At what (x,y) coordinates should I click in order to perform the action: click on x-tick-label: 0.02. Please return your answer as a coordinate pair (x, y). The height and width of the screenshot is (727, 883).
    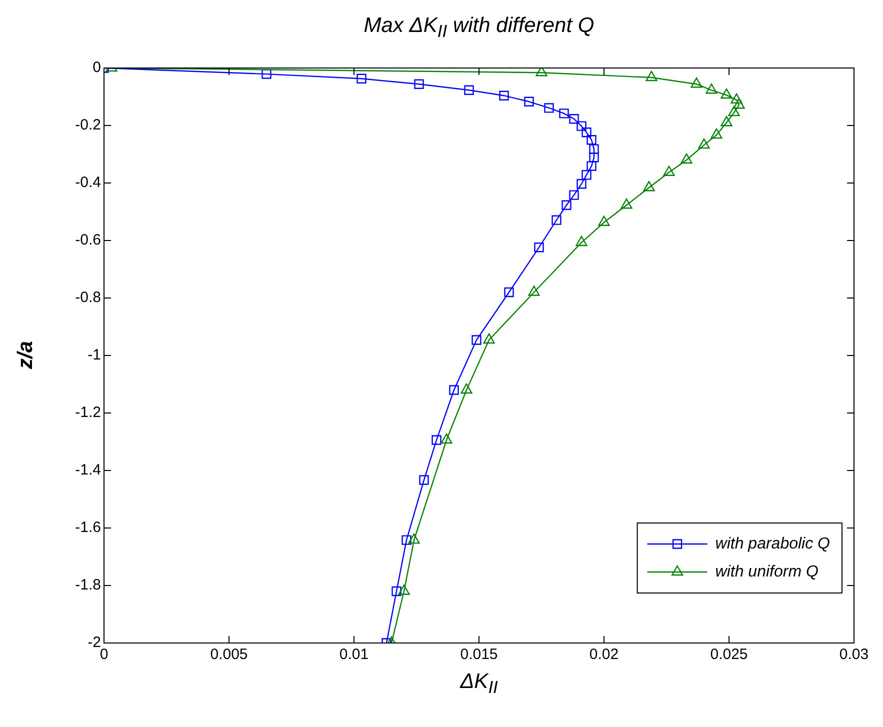
    Looking at the image, I should click on (604, 655).